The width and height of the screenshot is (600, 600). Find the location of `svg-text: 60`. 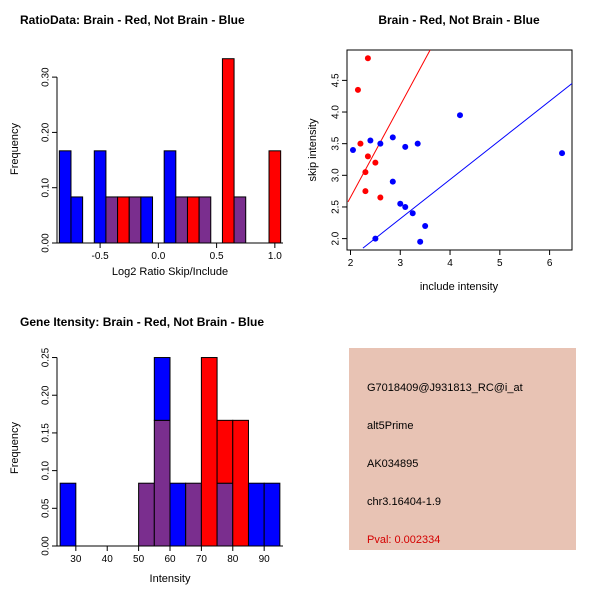

svg-text: 60 is located at coordinates (170, 559).